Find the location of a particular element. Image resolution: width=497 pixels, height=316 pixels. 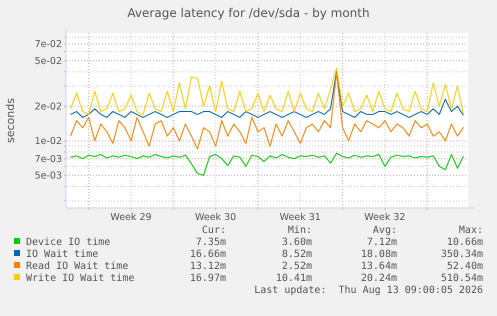

x-tick-label: Week 32 is located at coordinates (385, 217).